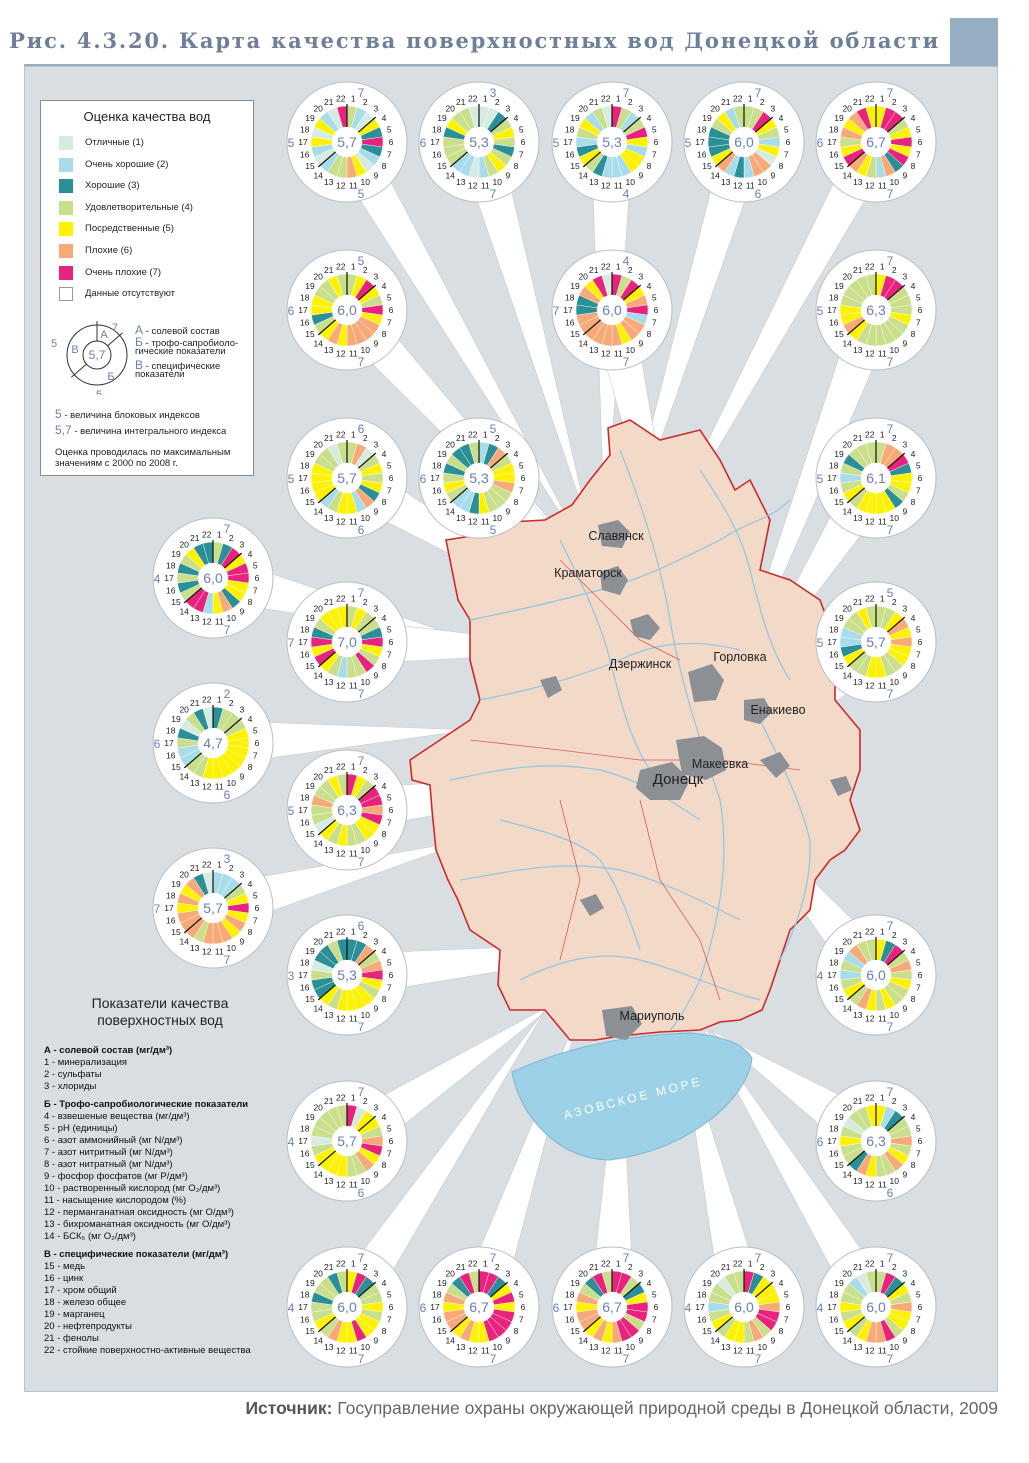 The width and height of the screenshot is (1029, 1463). I want to click on indicator-item: 15 - медь, so click(65, 1266).